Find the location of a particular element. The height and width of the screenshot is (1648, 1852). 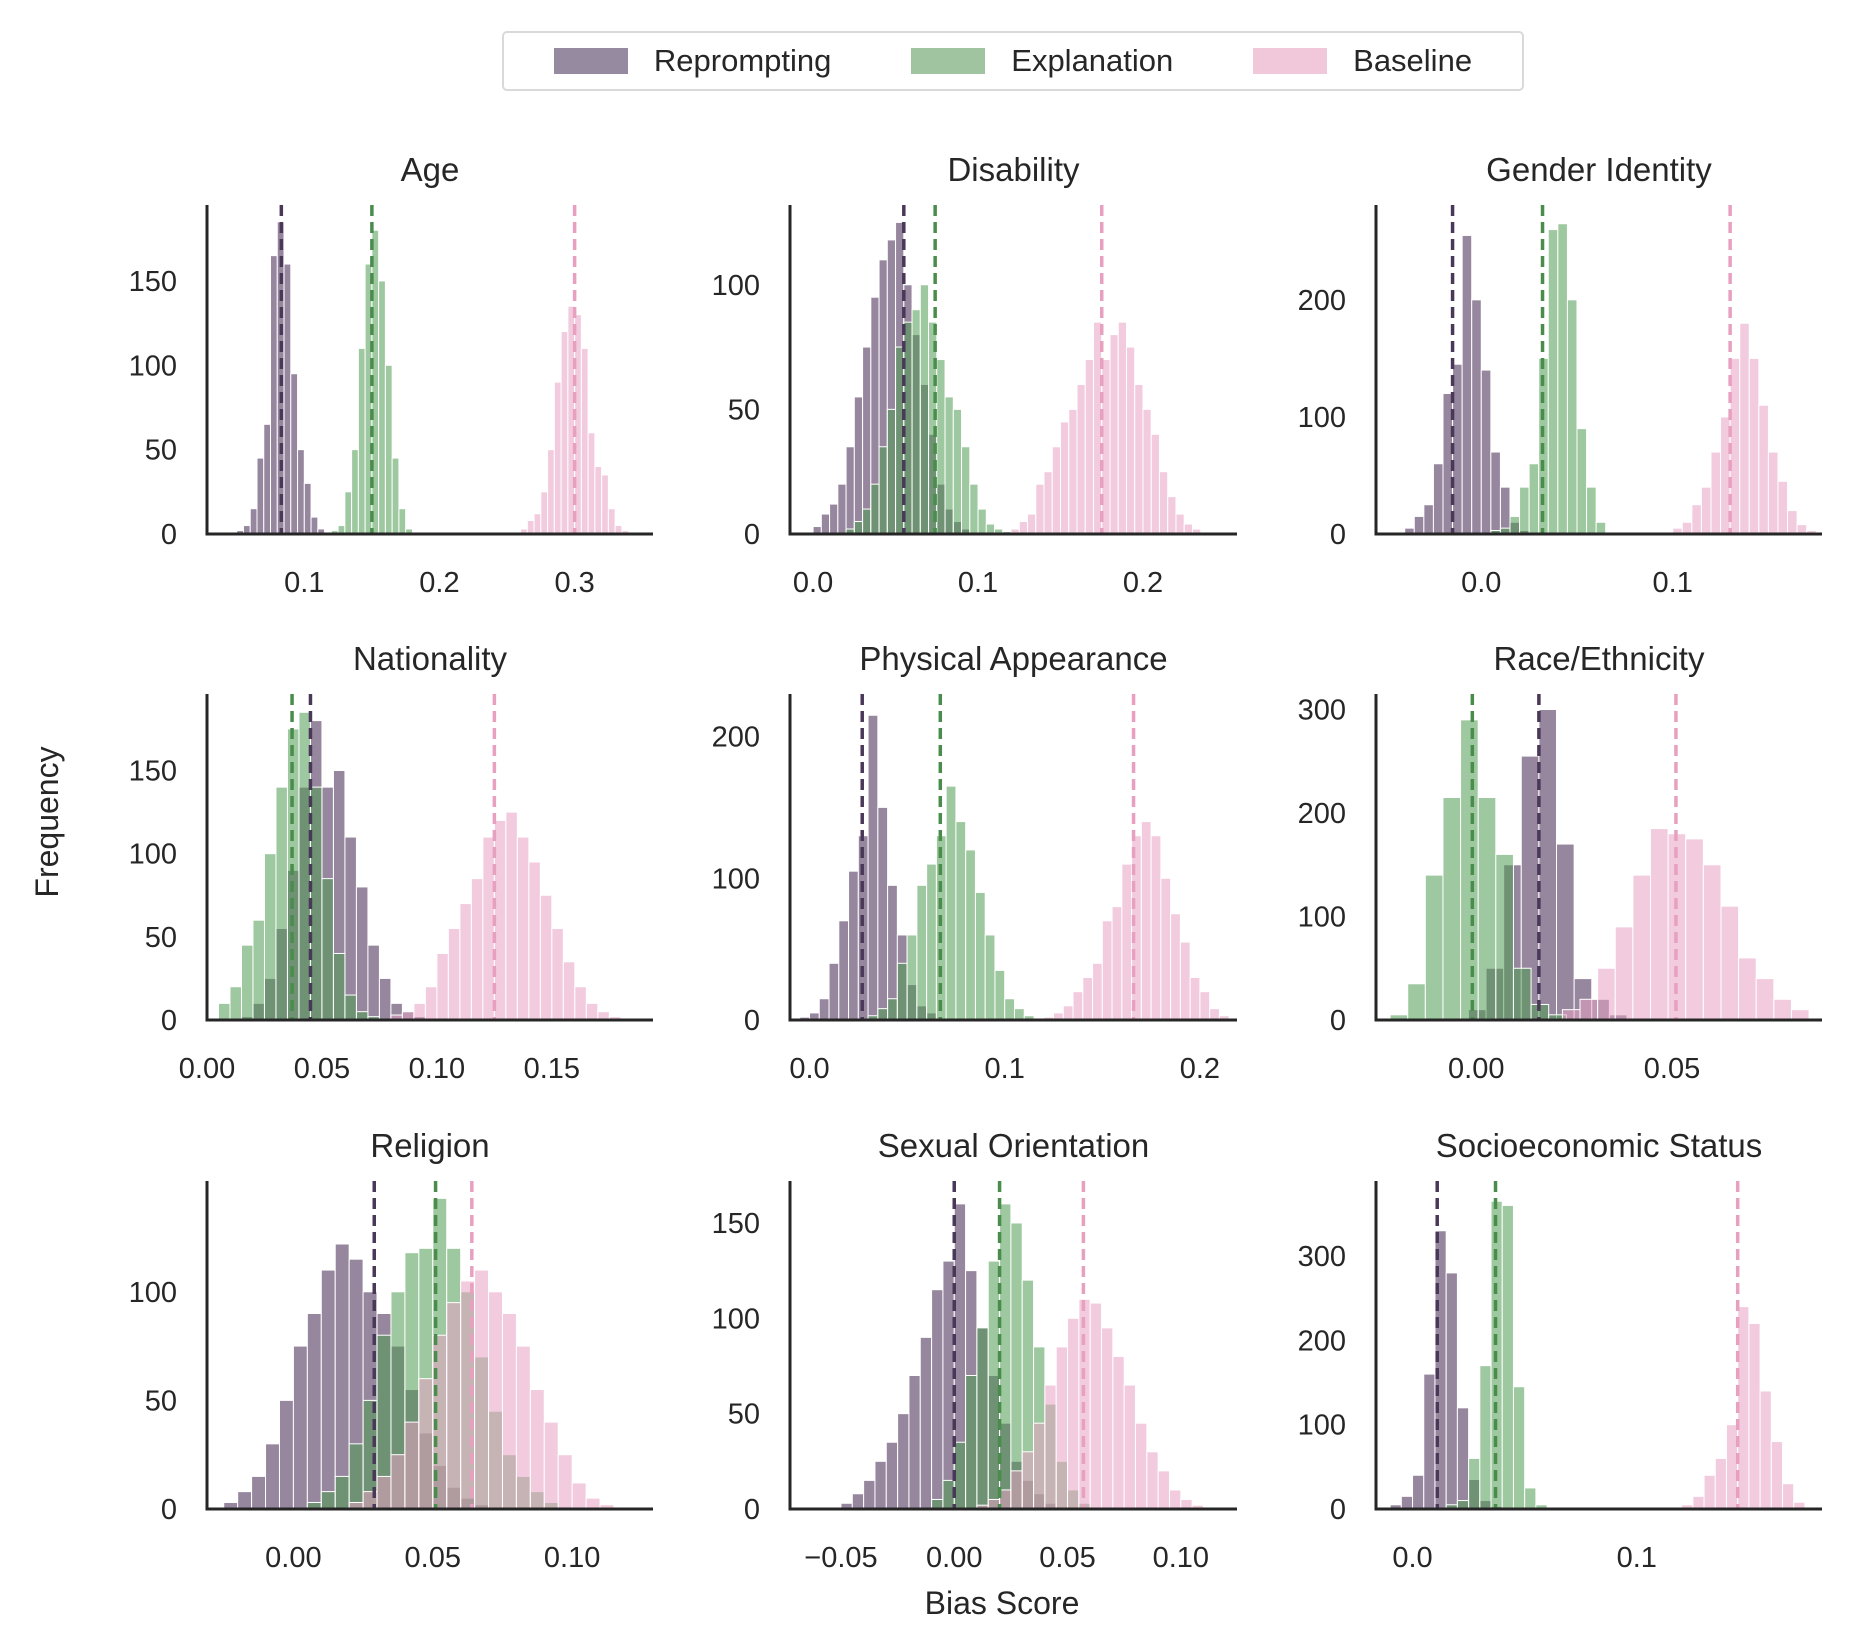

legend-swatch-explanation is located at coordinates (948, 61).